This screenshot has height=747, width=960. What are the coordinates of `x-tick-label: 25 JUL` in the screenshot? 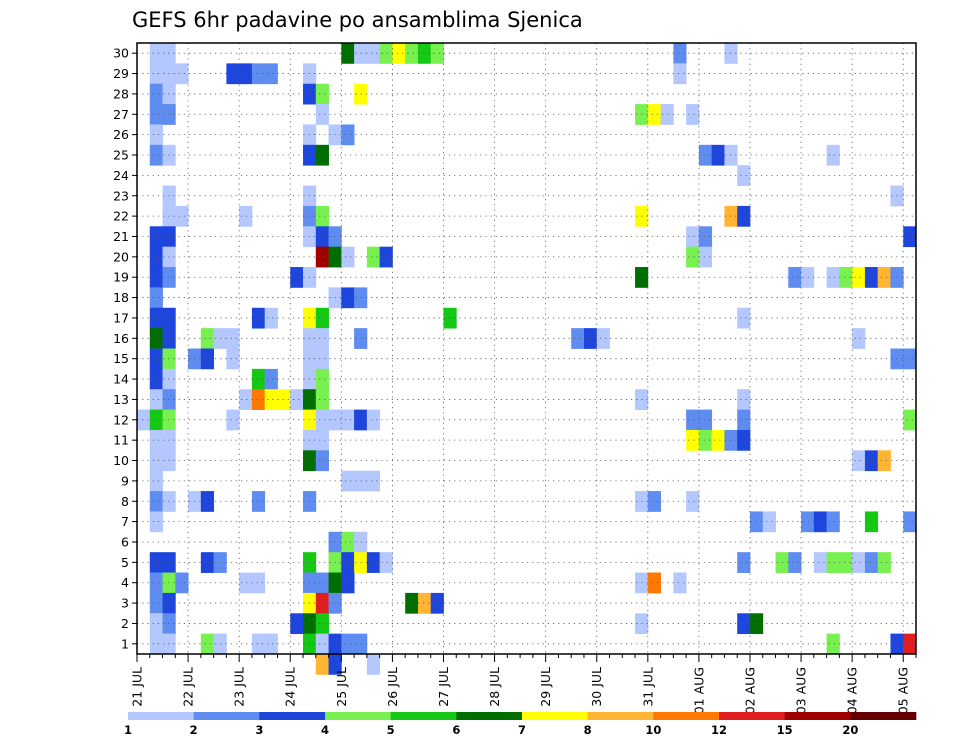 It's located at (341, 687).